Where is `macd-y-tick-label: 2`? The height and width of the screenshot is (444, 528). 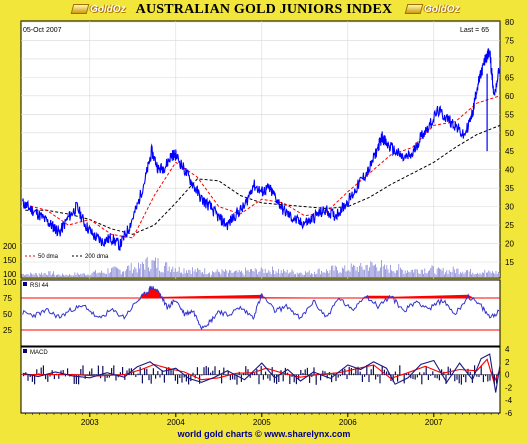
macd-y-tick-label: 2 is located at coordinates (507, 362).